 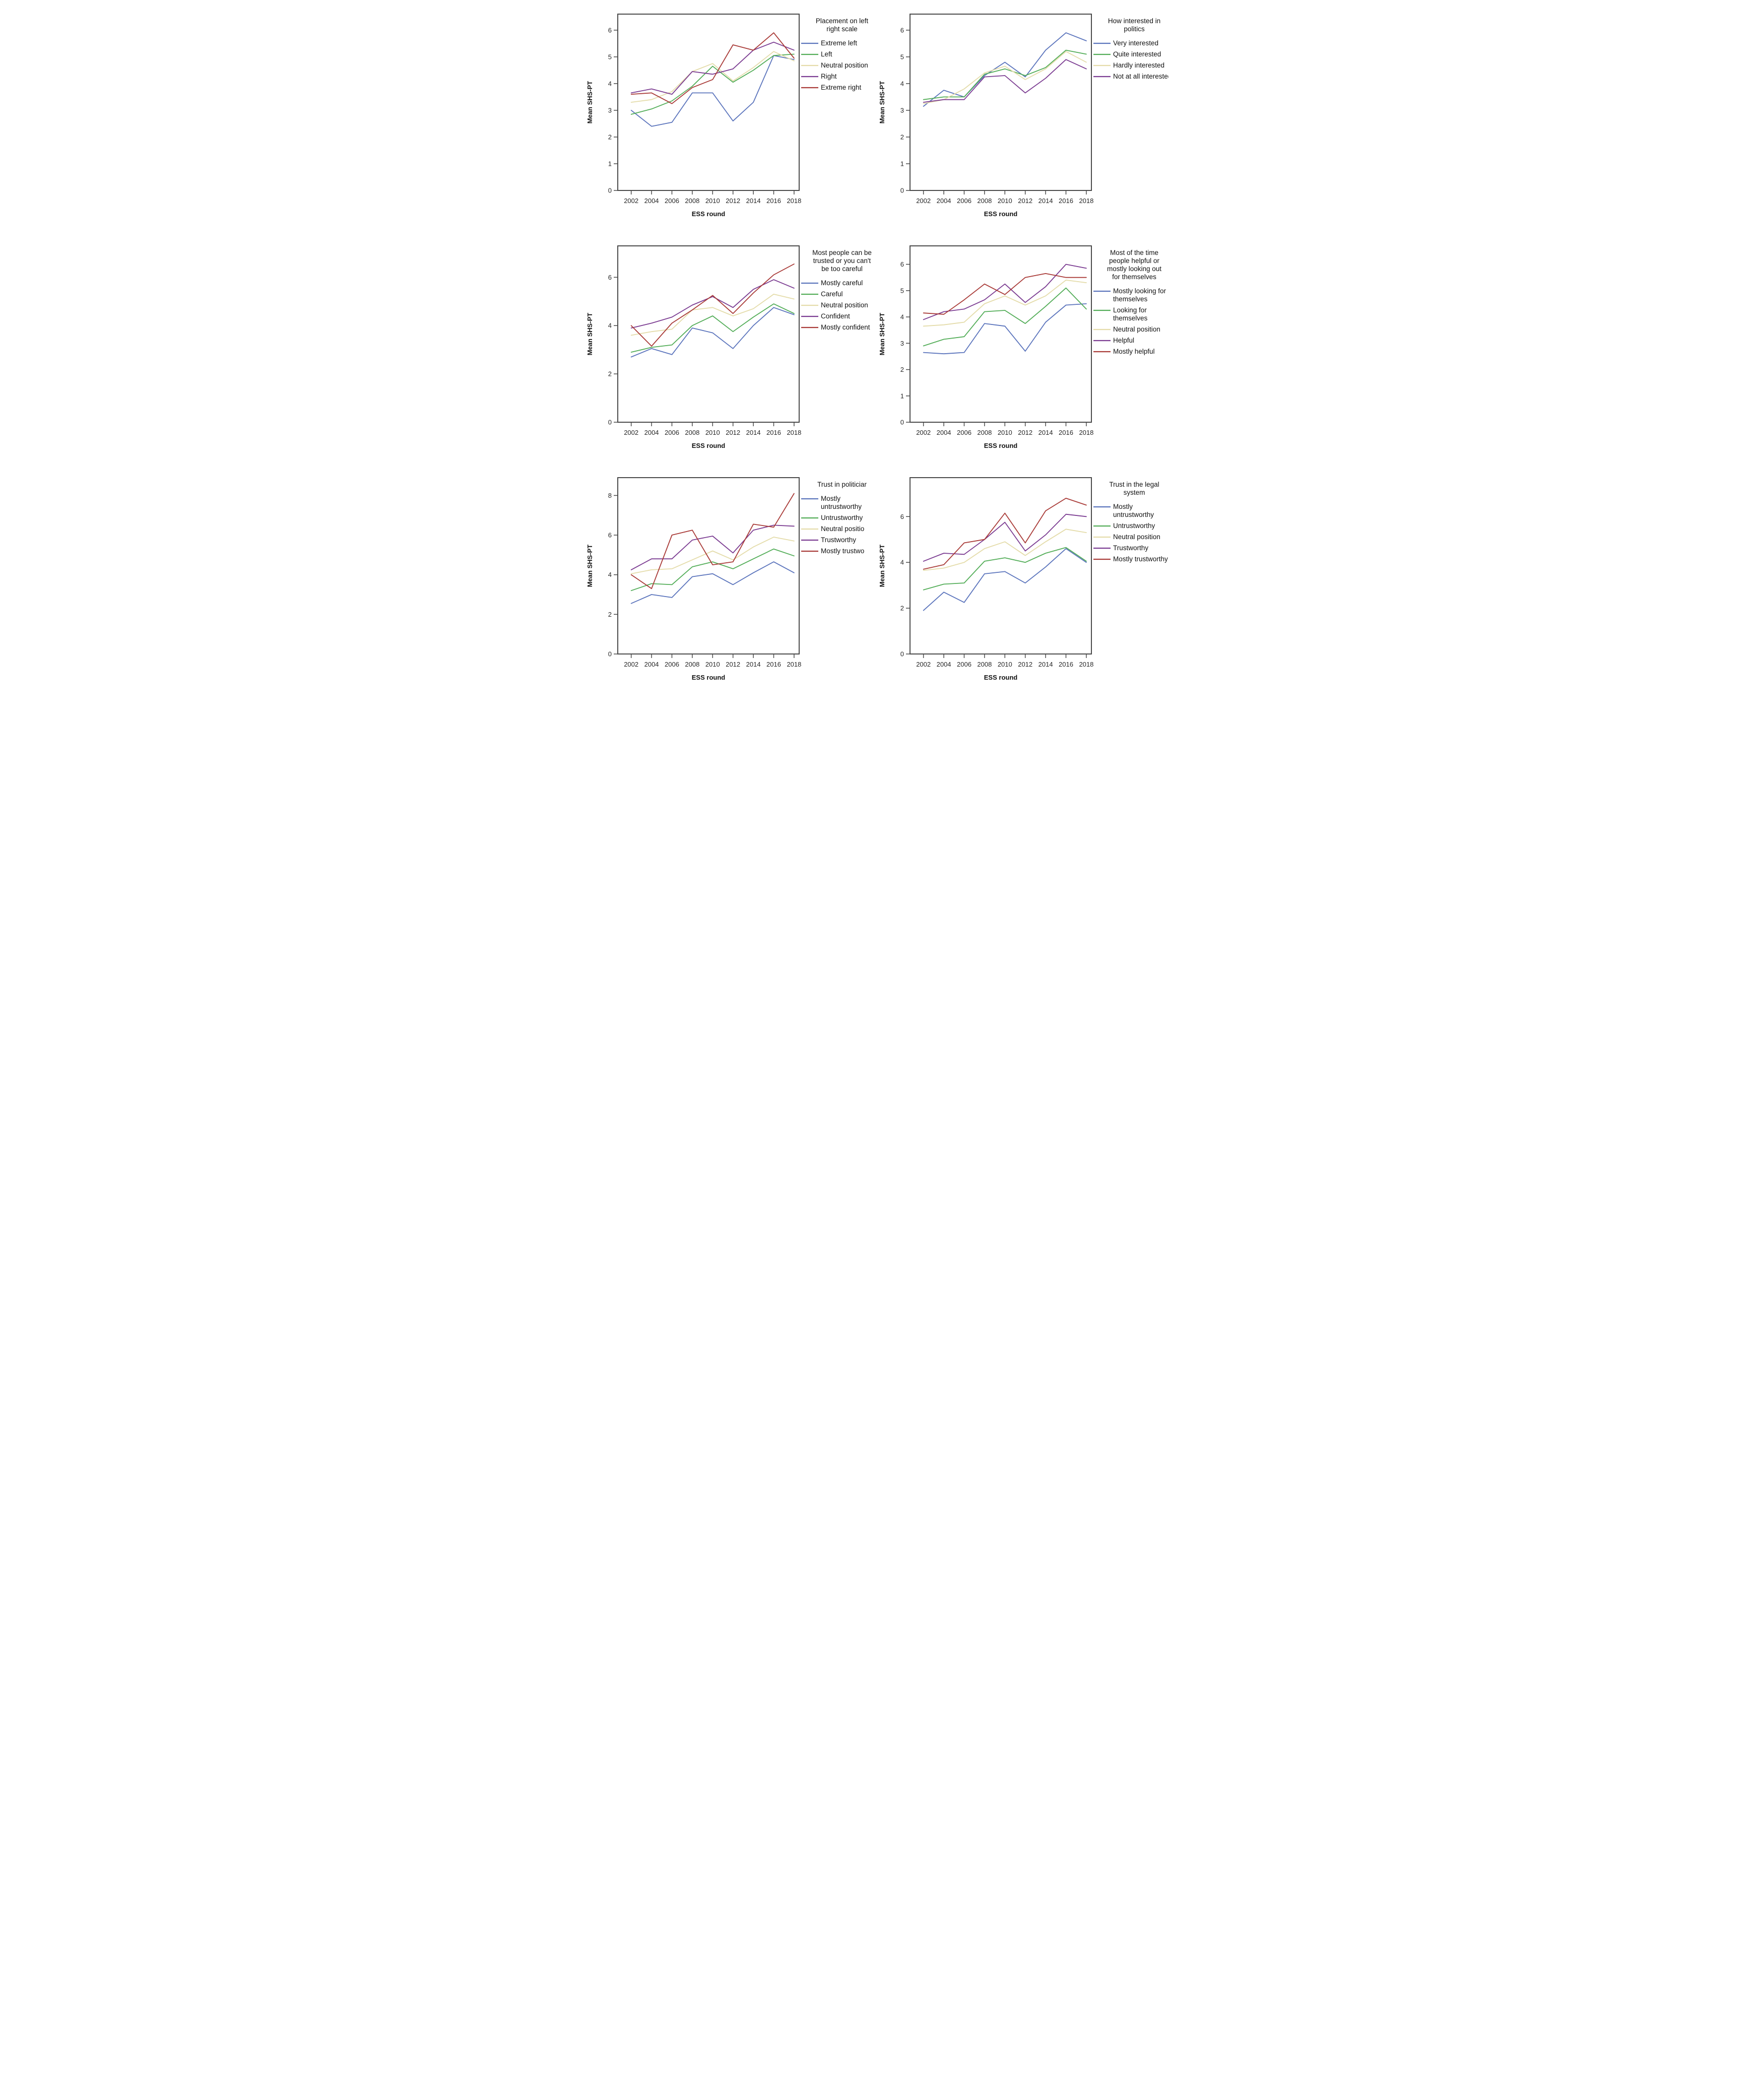 What do you see at coordinates (842, 87) in the screenshot?
I see `legend-item-label: Extreme right` at bounding box center [842, 87].